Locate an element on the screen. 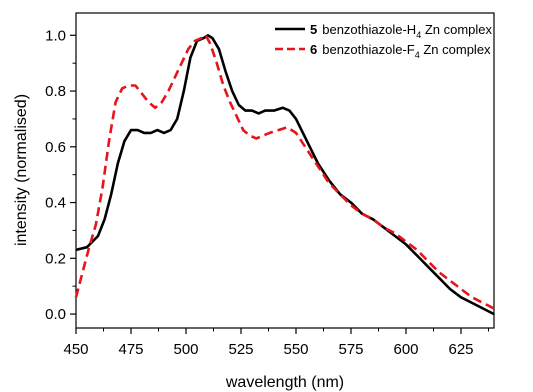  legend-number: 5 is located at coordinates (313, 29).